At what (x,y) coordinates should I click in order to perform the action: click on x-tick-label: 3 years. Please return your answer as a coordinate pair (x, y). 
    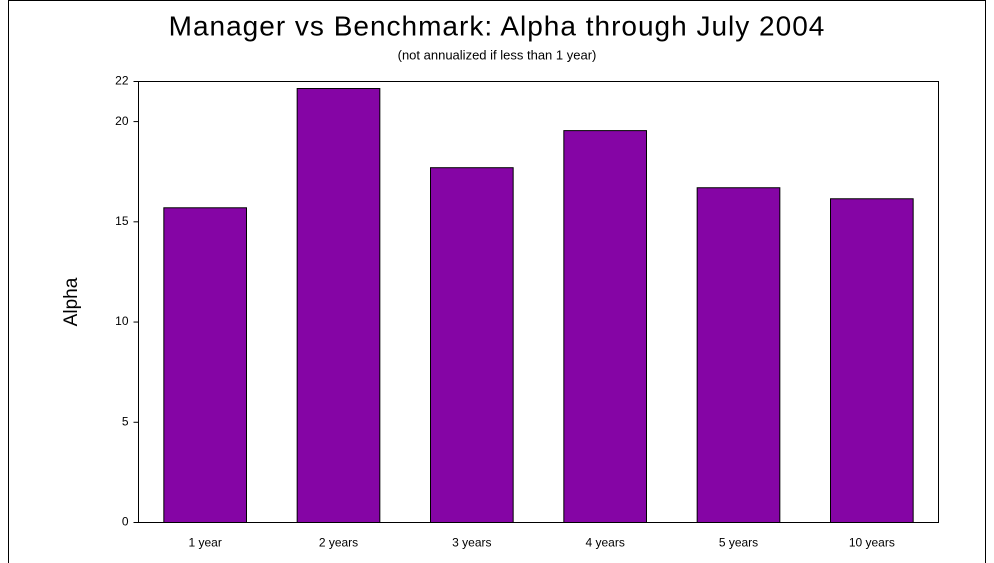
    Looking at the image, I should click on (471, 543).